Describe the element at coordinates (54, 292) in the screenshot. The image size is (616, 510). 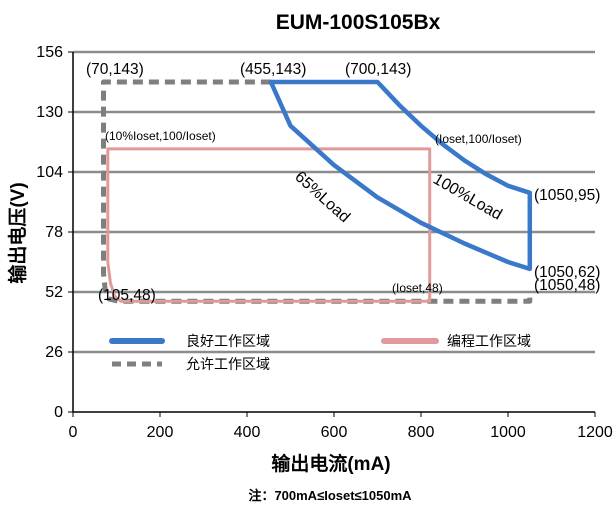
I see `y-tick-label-52: 52` at that location.